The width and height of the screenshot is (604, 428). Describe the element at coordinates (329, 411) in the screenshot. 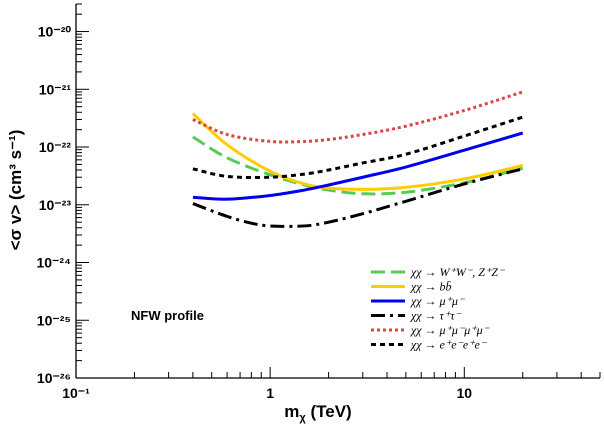

I see `x-axis-title-unit: (TeV)` at that location.